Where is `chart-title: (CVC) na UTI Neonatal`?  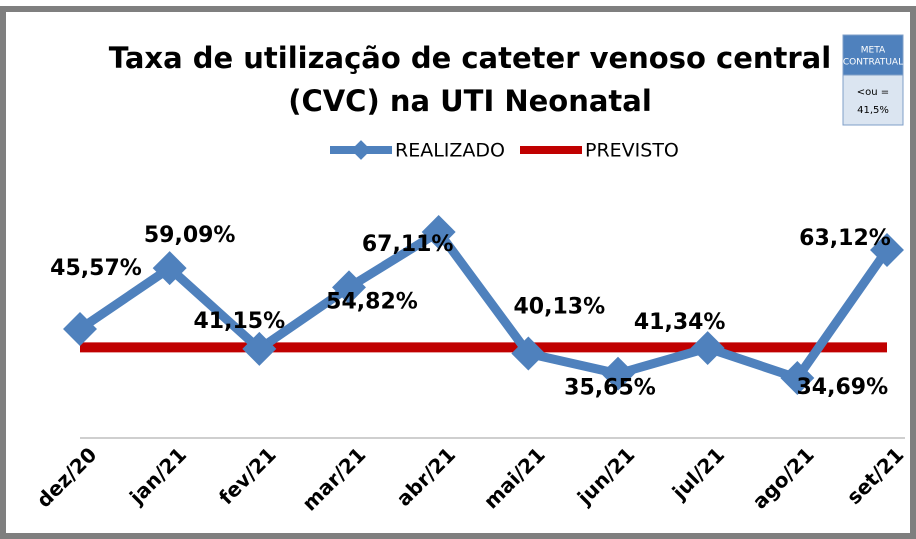 chart-title: (CVC) na UTI Neonatal is located at coordinates (470, 101).